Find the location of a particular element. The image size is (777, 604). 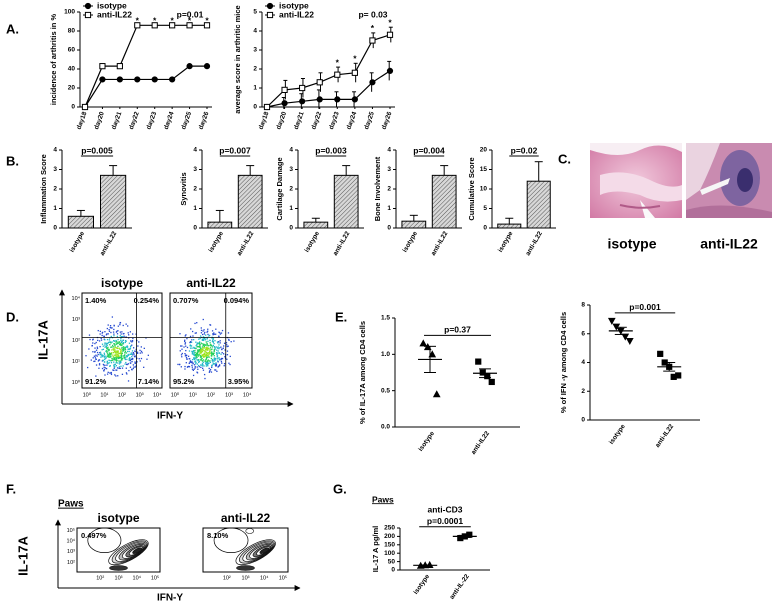

y-tick-label: 10⁴ is located at coordinates (71, 541).